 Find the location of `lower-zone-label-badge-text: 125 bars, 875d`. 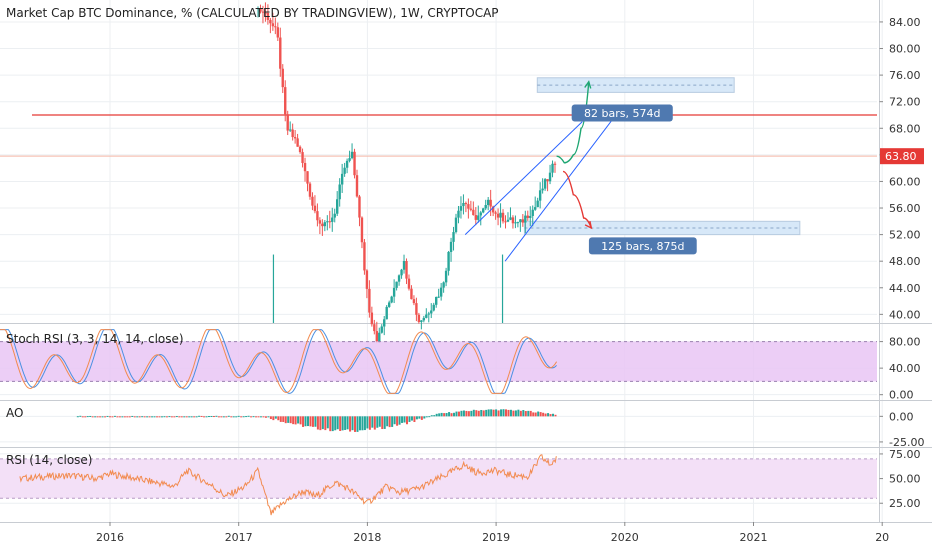

lower-zone-label-badge-text: 125 bars, 875d is located at coordinates (642, 246).